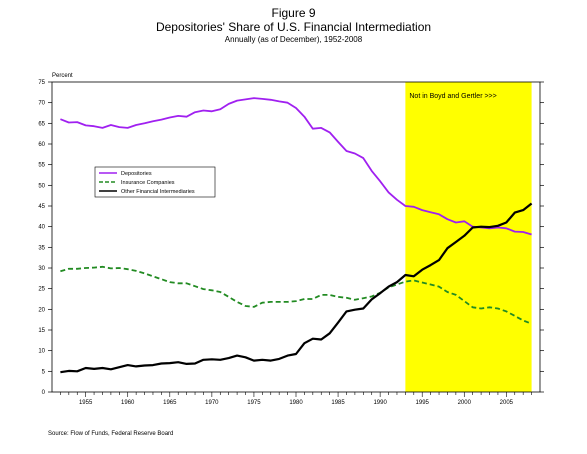 This screenshot has height=454, width=587. I want to click on y-tick-label: 0, so click(44, 393).